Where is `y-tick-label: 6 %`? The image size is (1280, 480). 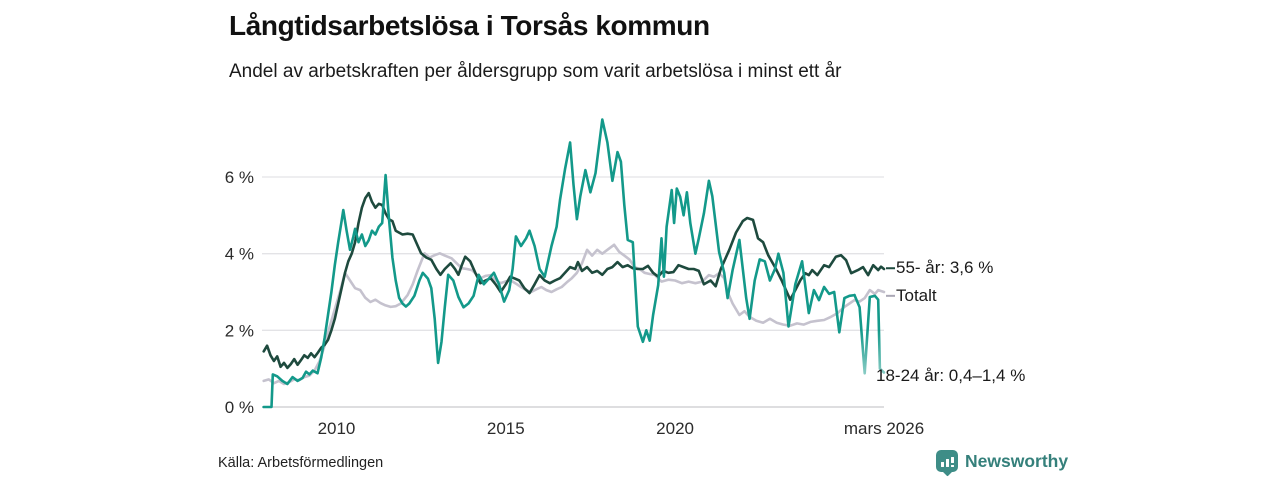 y-tick-label: 6 % is located at coordinates (239, 177).